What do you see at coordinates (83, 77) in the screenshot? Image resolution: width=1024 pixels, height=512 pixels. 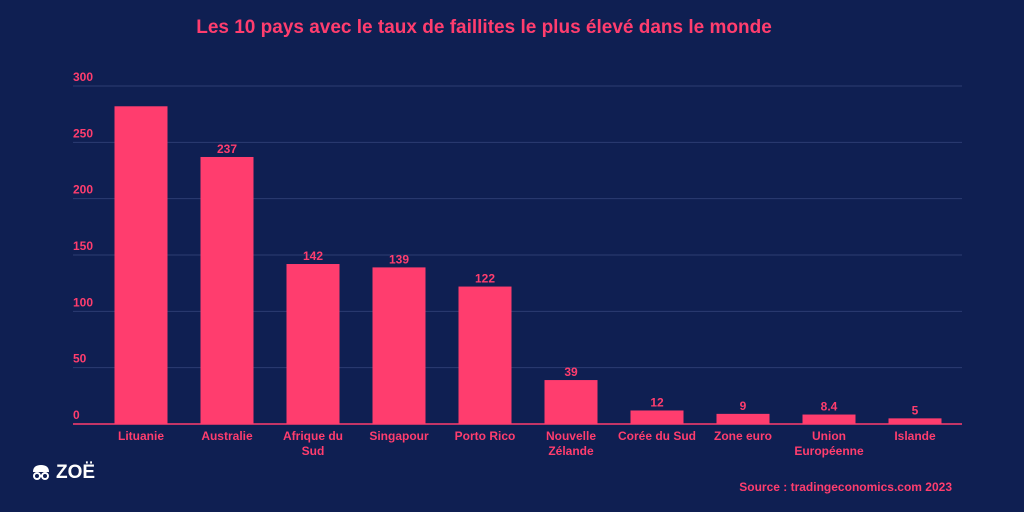 I see `y-tick-label: 300` at bounding box center [83, 77].